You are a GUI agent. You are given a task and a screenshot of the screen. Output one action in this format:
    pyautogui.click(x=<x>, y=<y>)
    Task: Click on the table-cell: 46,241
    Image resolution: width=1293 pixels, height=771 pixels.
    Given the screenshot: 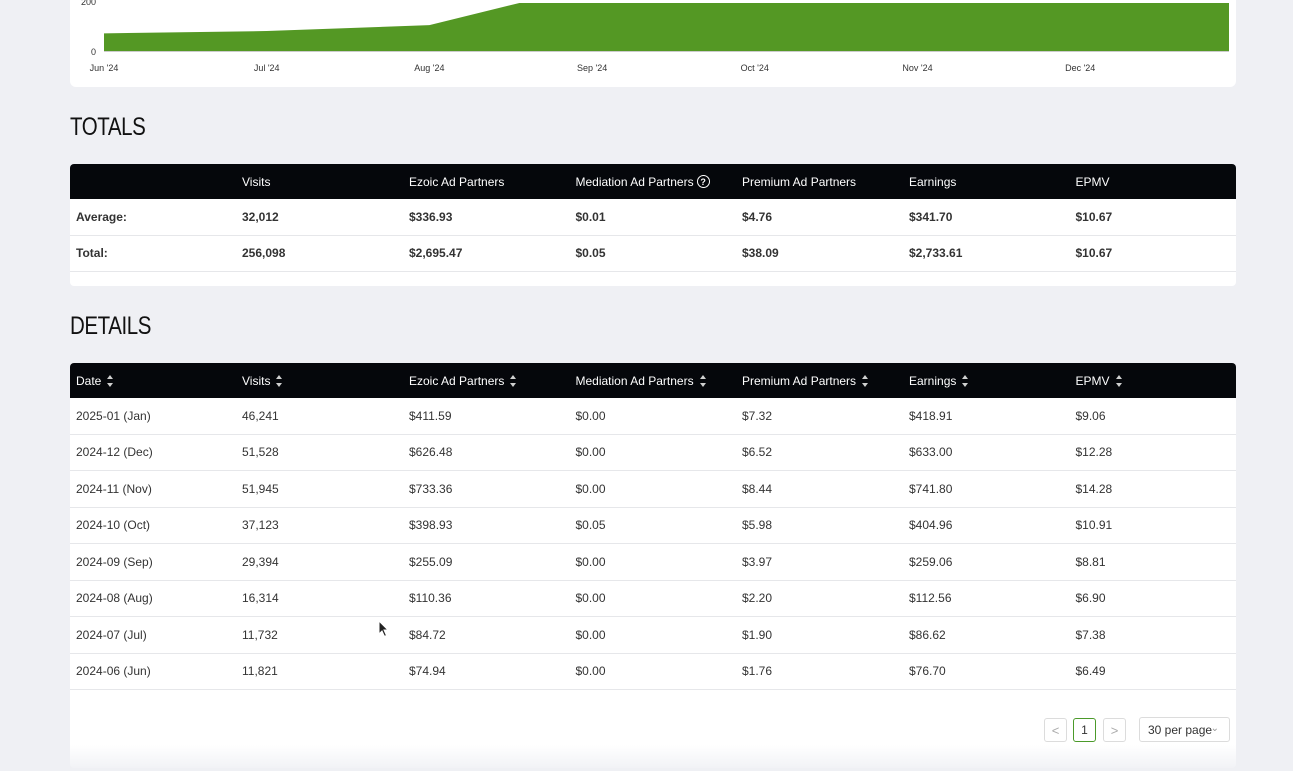 What is the action you would take?
    pyautogui.click(x=260, y=415)
    